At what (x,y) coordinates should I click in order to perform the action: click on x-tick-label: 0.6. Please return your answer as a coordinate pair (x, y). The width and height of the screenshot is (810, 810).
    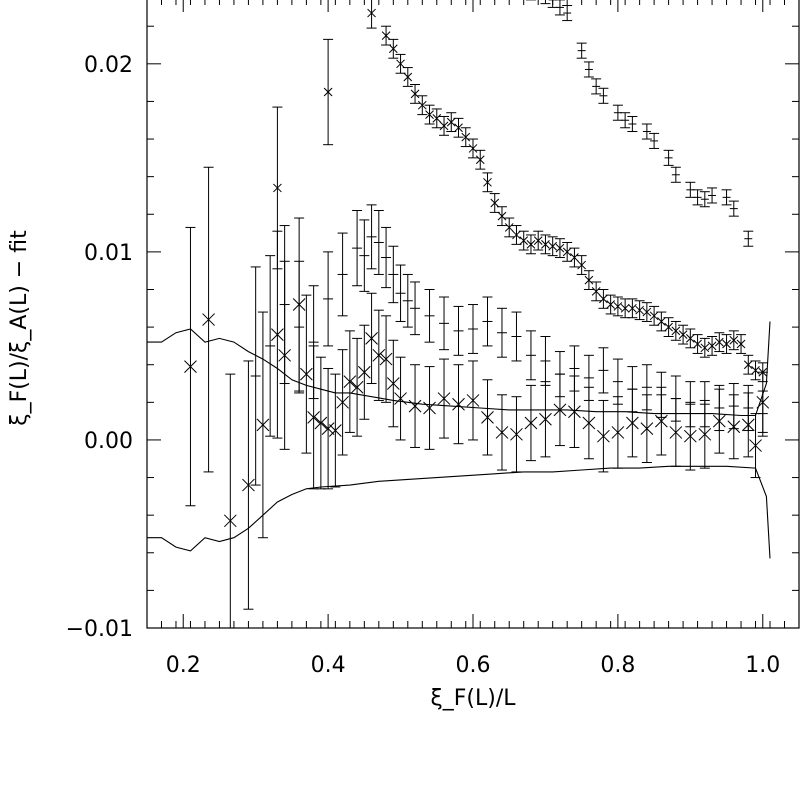
    Looking at the image, I should click on (473, 665).